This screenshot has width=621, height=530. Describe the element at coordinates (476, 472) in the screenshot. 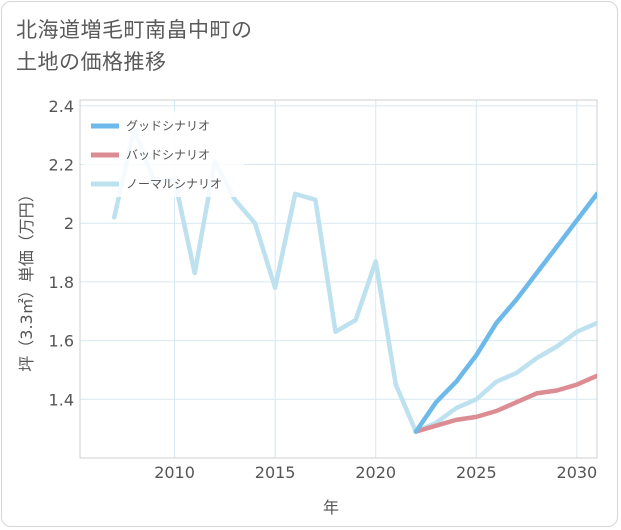

I see `x-tick-label: 2025` at that location.